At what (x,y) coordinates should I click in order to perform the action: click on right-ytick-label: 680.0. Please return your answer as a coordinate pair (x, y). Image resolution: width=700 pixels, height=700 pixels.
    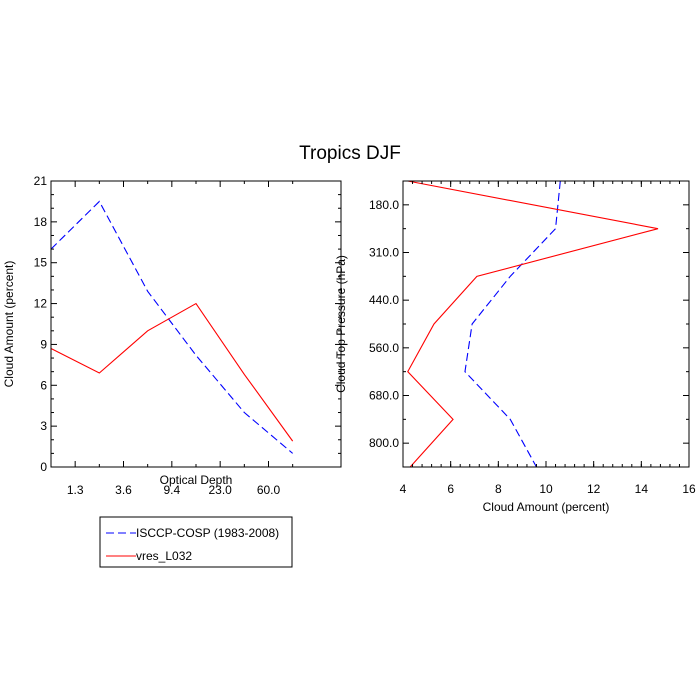
    Looking at the image, I should click on (384, 396).